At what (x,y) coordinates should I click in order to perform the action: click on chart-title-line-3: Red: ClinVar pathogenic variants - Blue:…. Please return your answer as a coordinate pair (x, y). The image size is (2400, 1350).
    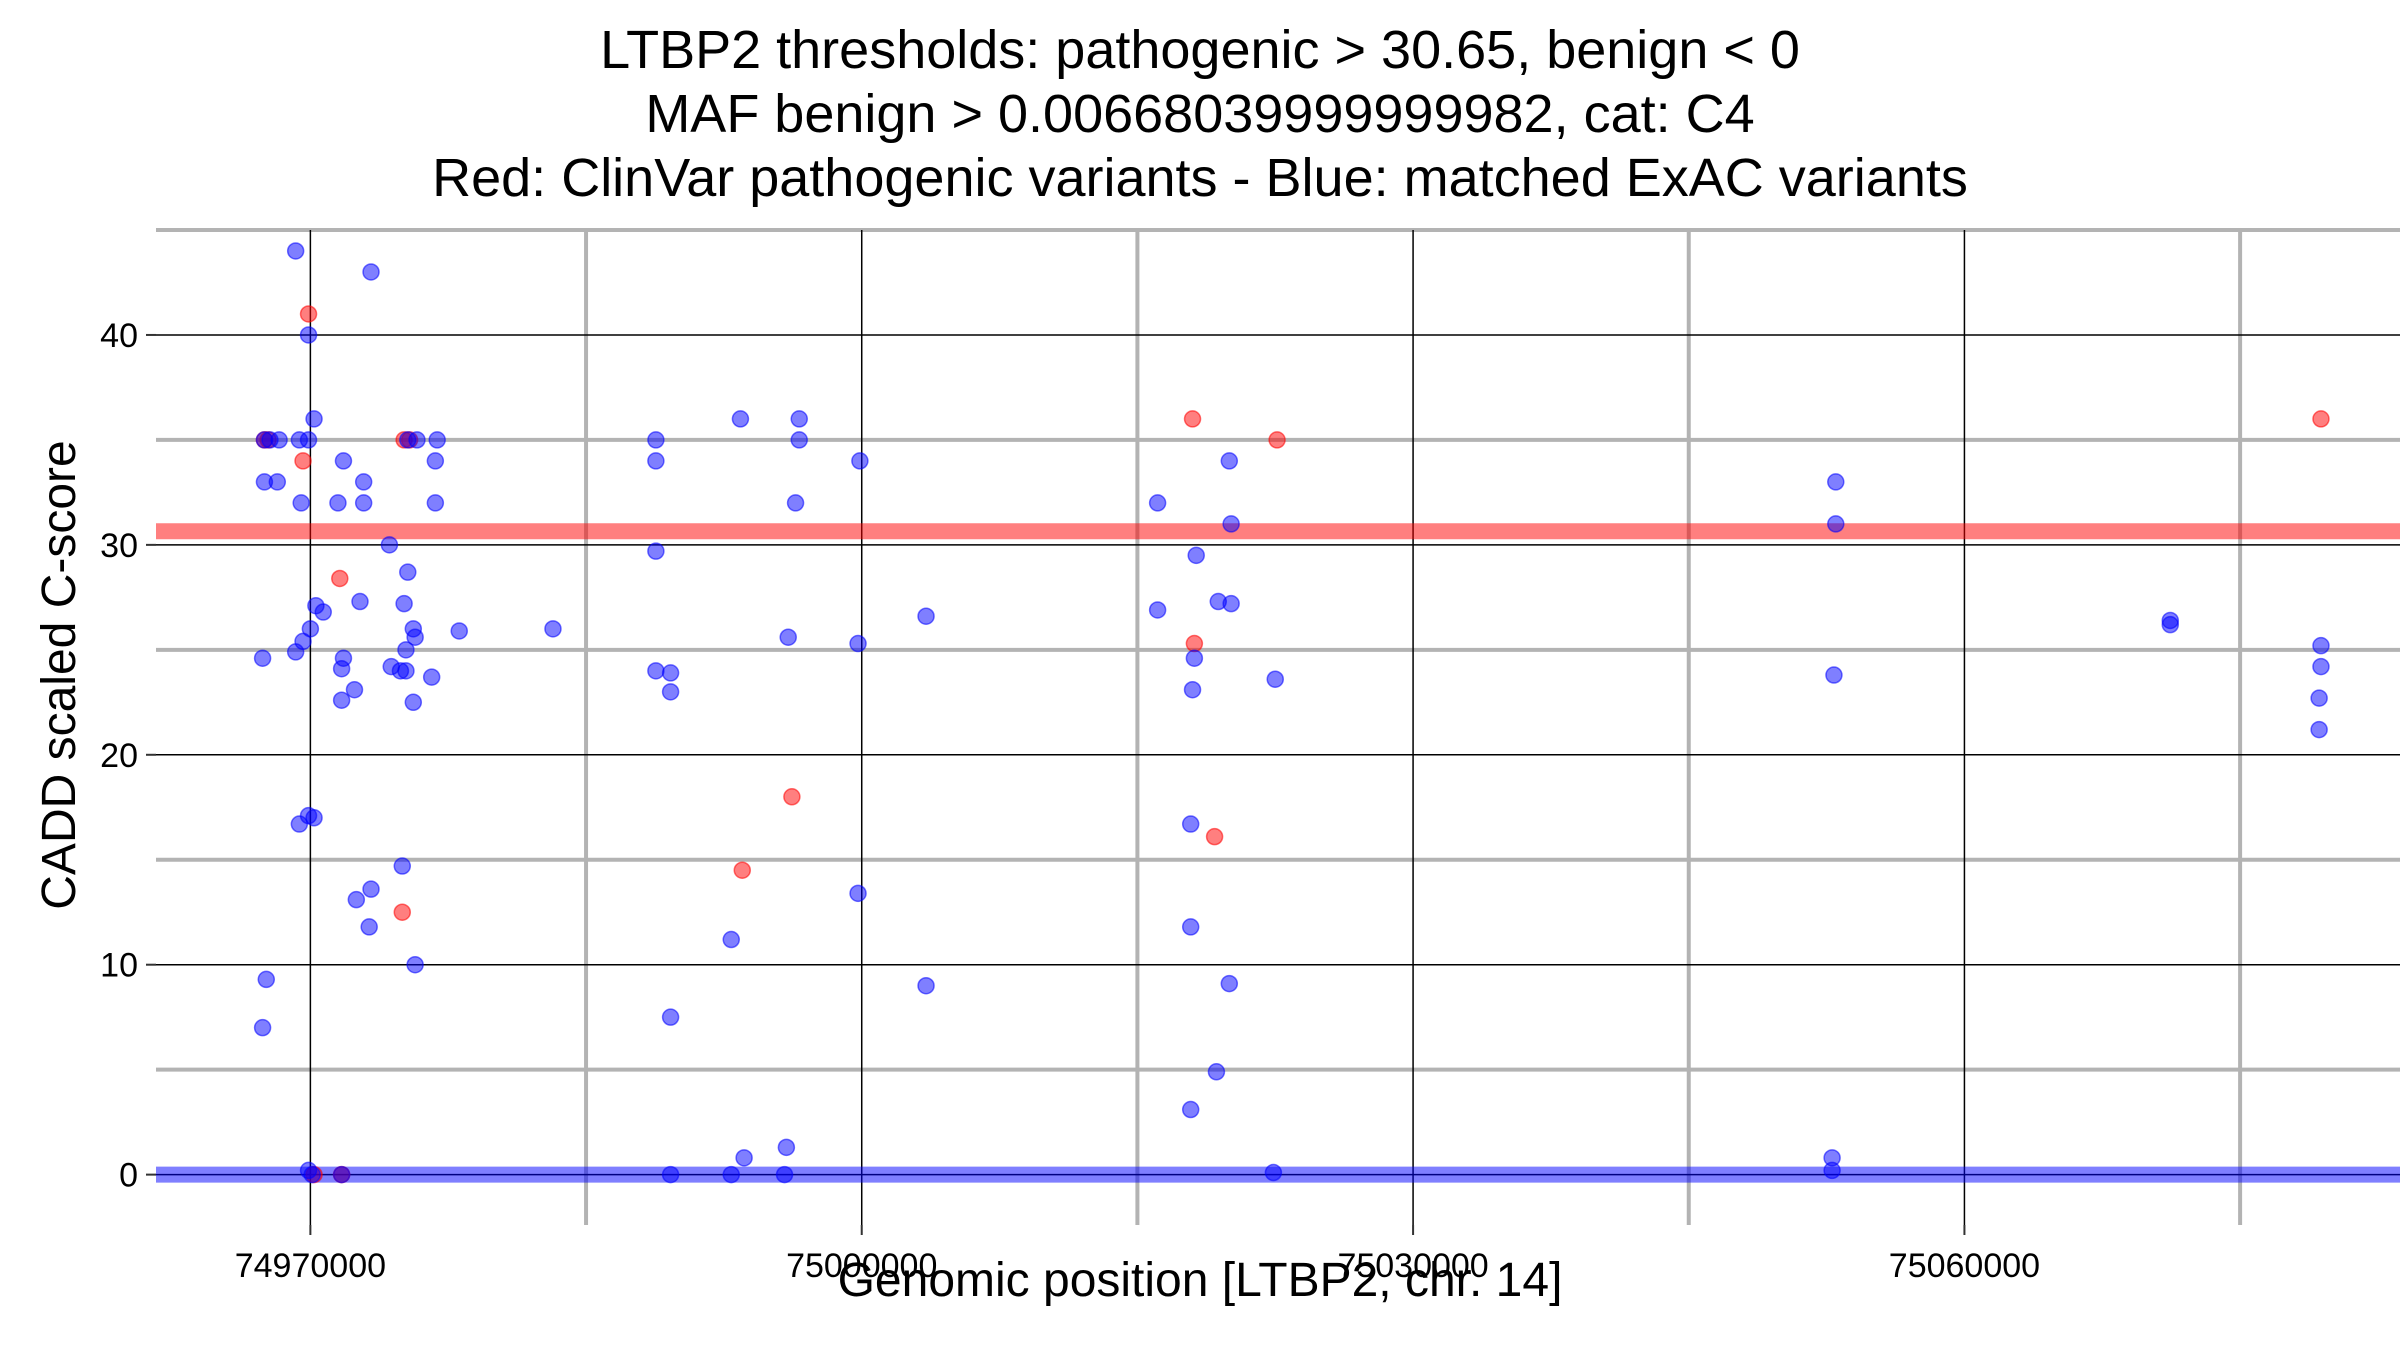
    Looking at the image, I should click on (1200, 178).